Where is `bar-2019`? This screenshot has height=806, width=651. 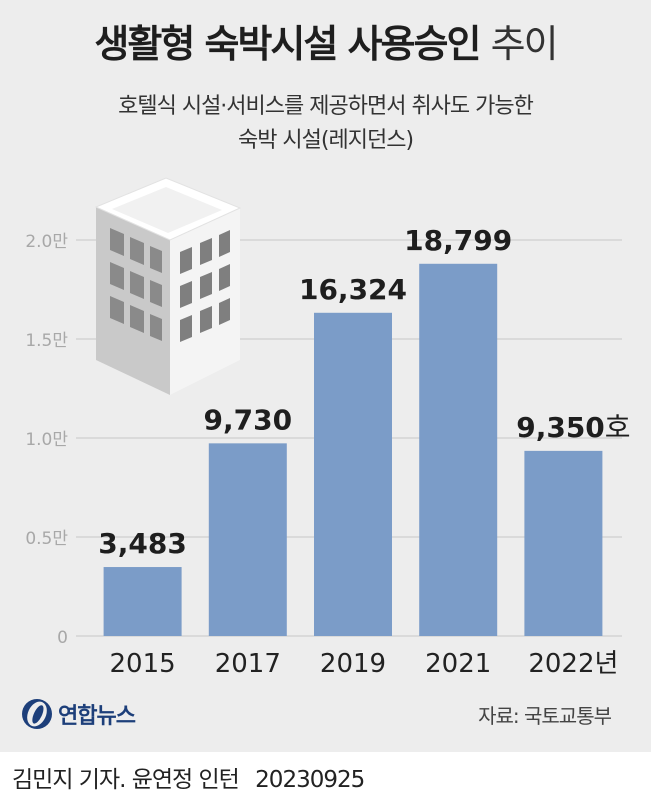
bar-2019 is located at coordinates (353, 474).